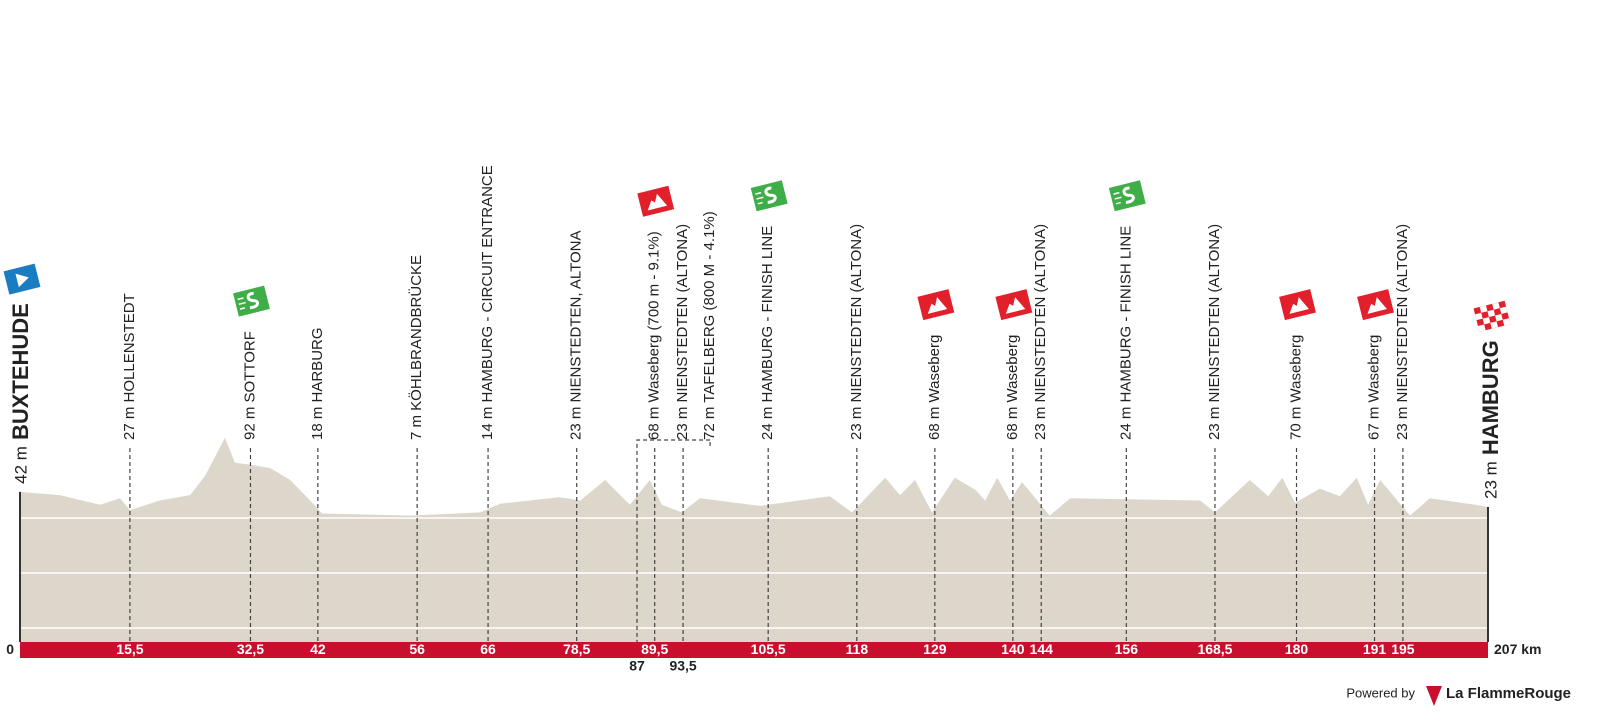  Describe the element at coordinates (654, 649) in the screenshot. I see `km-marker: 89,5` at that location.